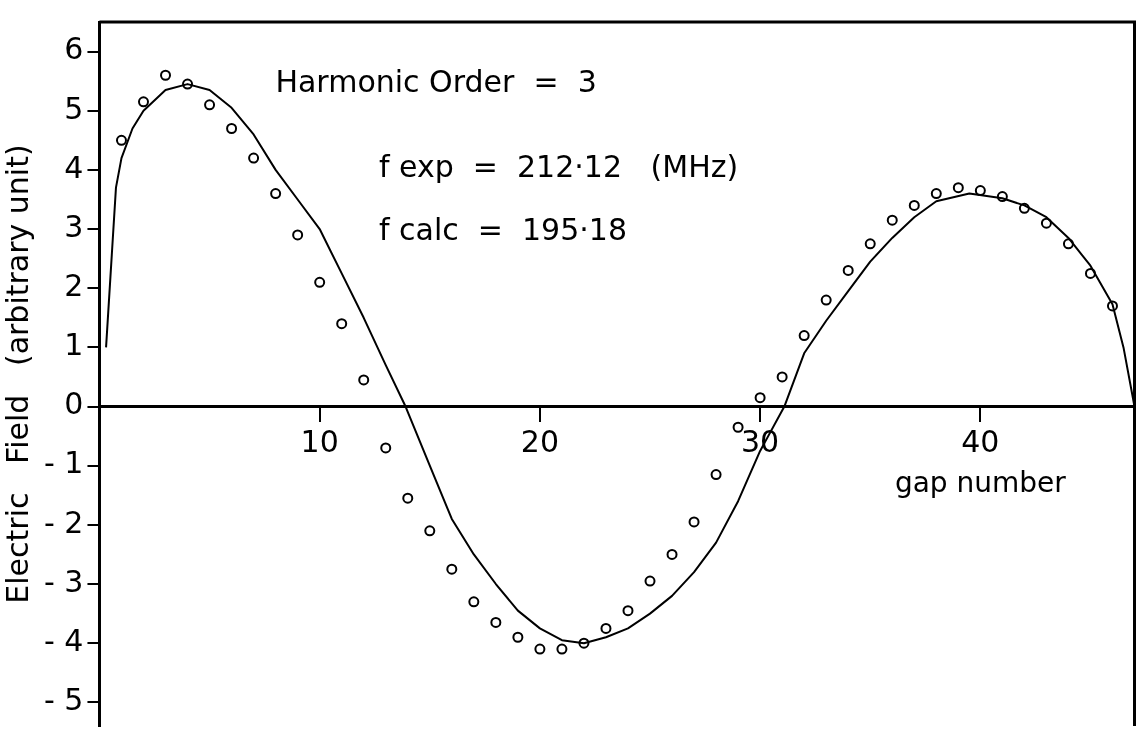  I want to click on x-tick-label: 40, so click(980, 442).